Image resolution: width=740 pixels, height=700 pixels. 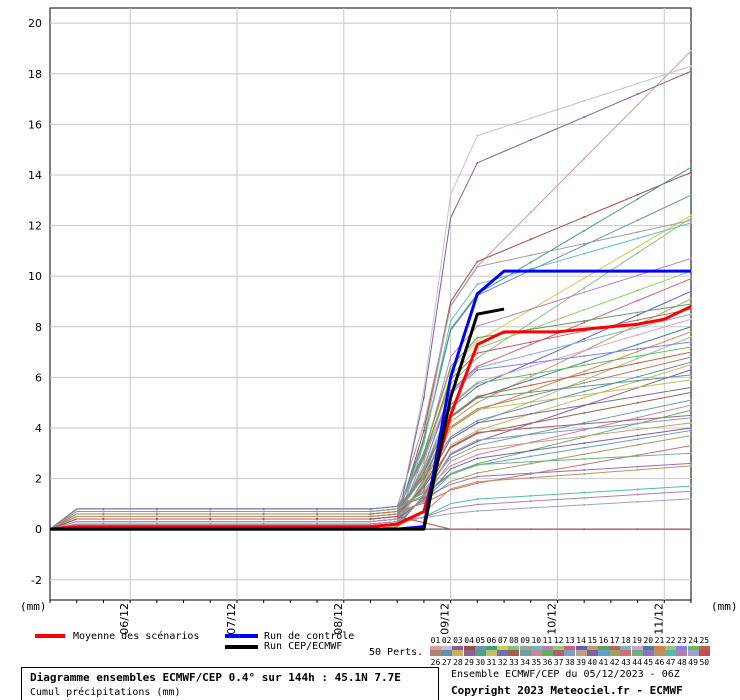 I want to click on y-unit-left: (mm), so click(x=33, y=606).